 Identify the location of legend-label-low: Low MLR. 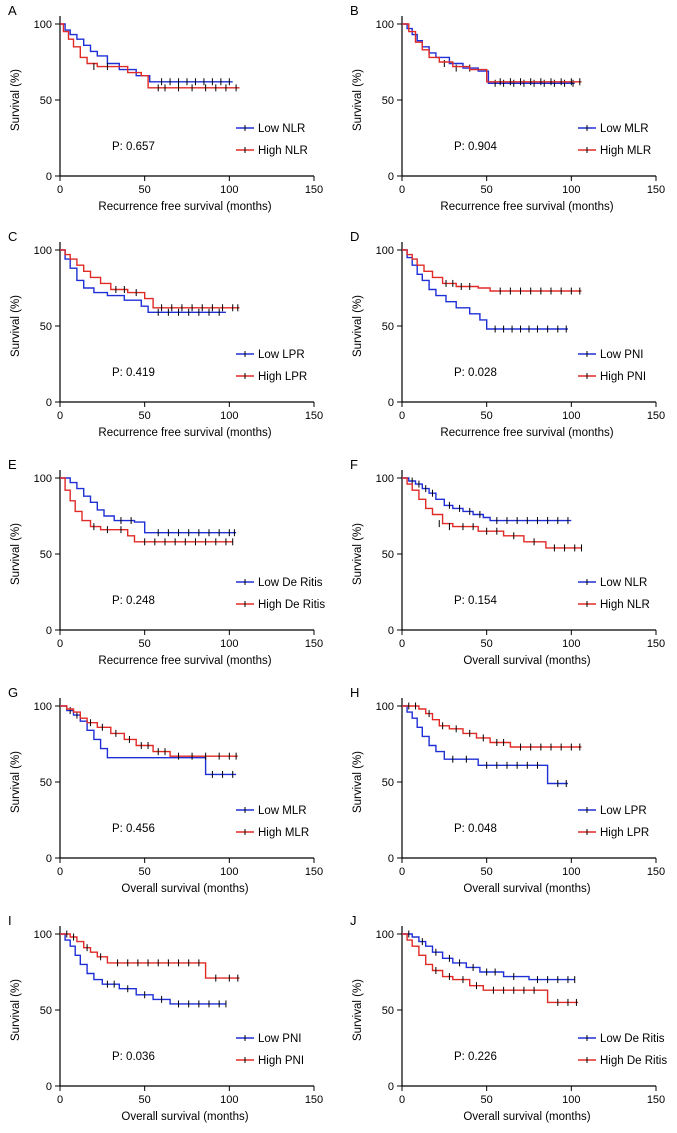
(282, 811).